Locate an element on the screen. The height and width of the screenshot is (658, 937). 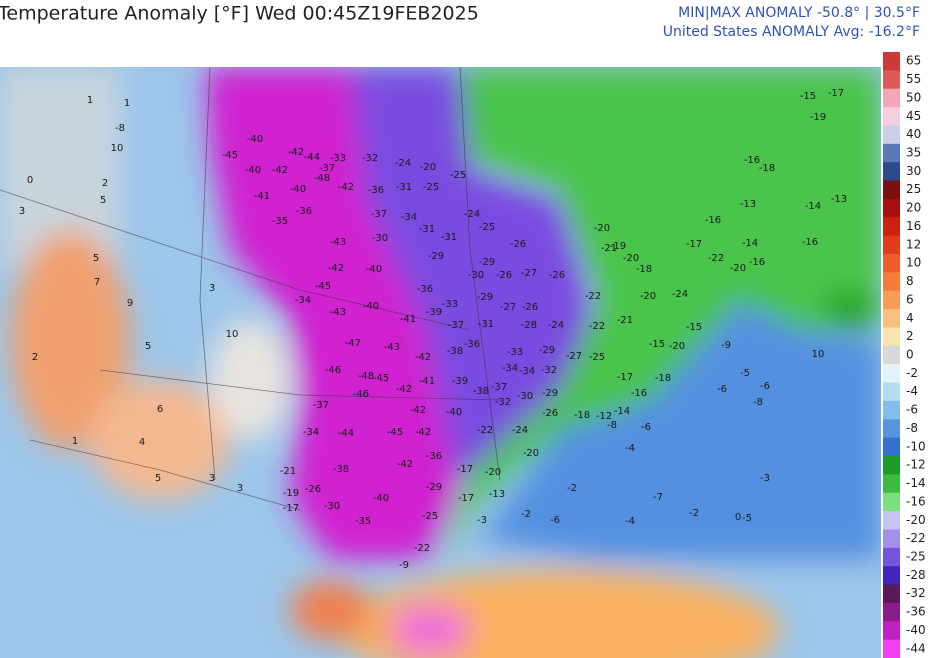
anomaly-label: -33 is located at coordinates (338, 158).